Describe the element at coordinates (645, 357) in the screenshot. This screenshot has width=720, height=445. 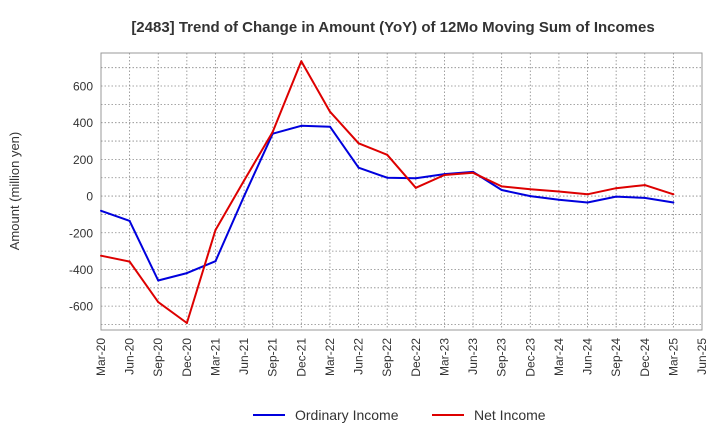
I see `x-tick-label: Dec-24` at that location.